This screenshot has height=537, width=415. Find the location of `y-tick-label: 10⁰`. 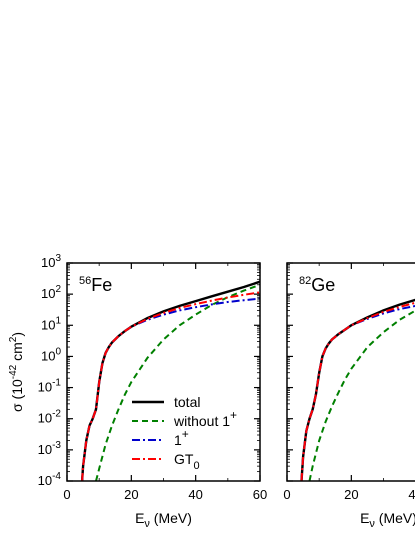

y-tick-label: 10⁰ is located at coordinates (51, 354).